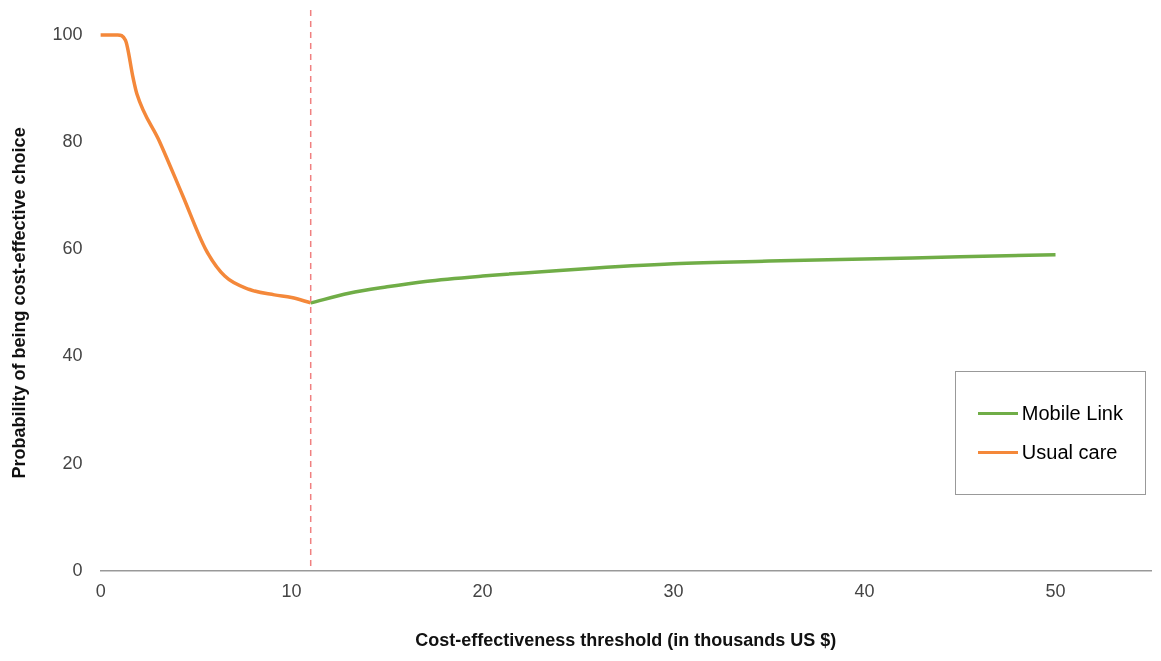 This screenshot has height=661, width=1161. I want to click on legend-label: Mobile Link, so click(1072, 413).